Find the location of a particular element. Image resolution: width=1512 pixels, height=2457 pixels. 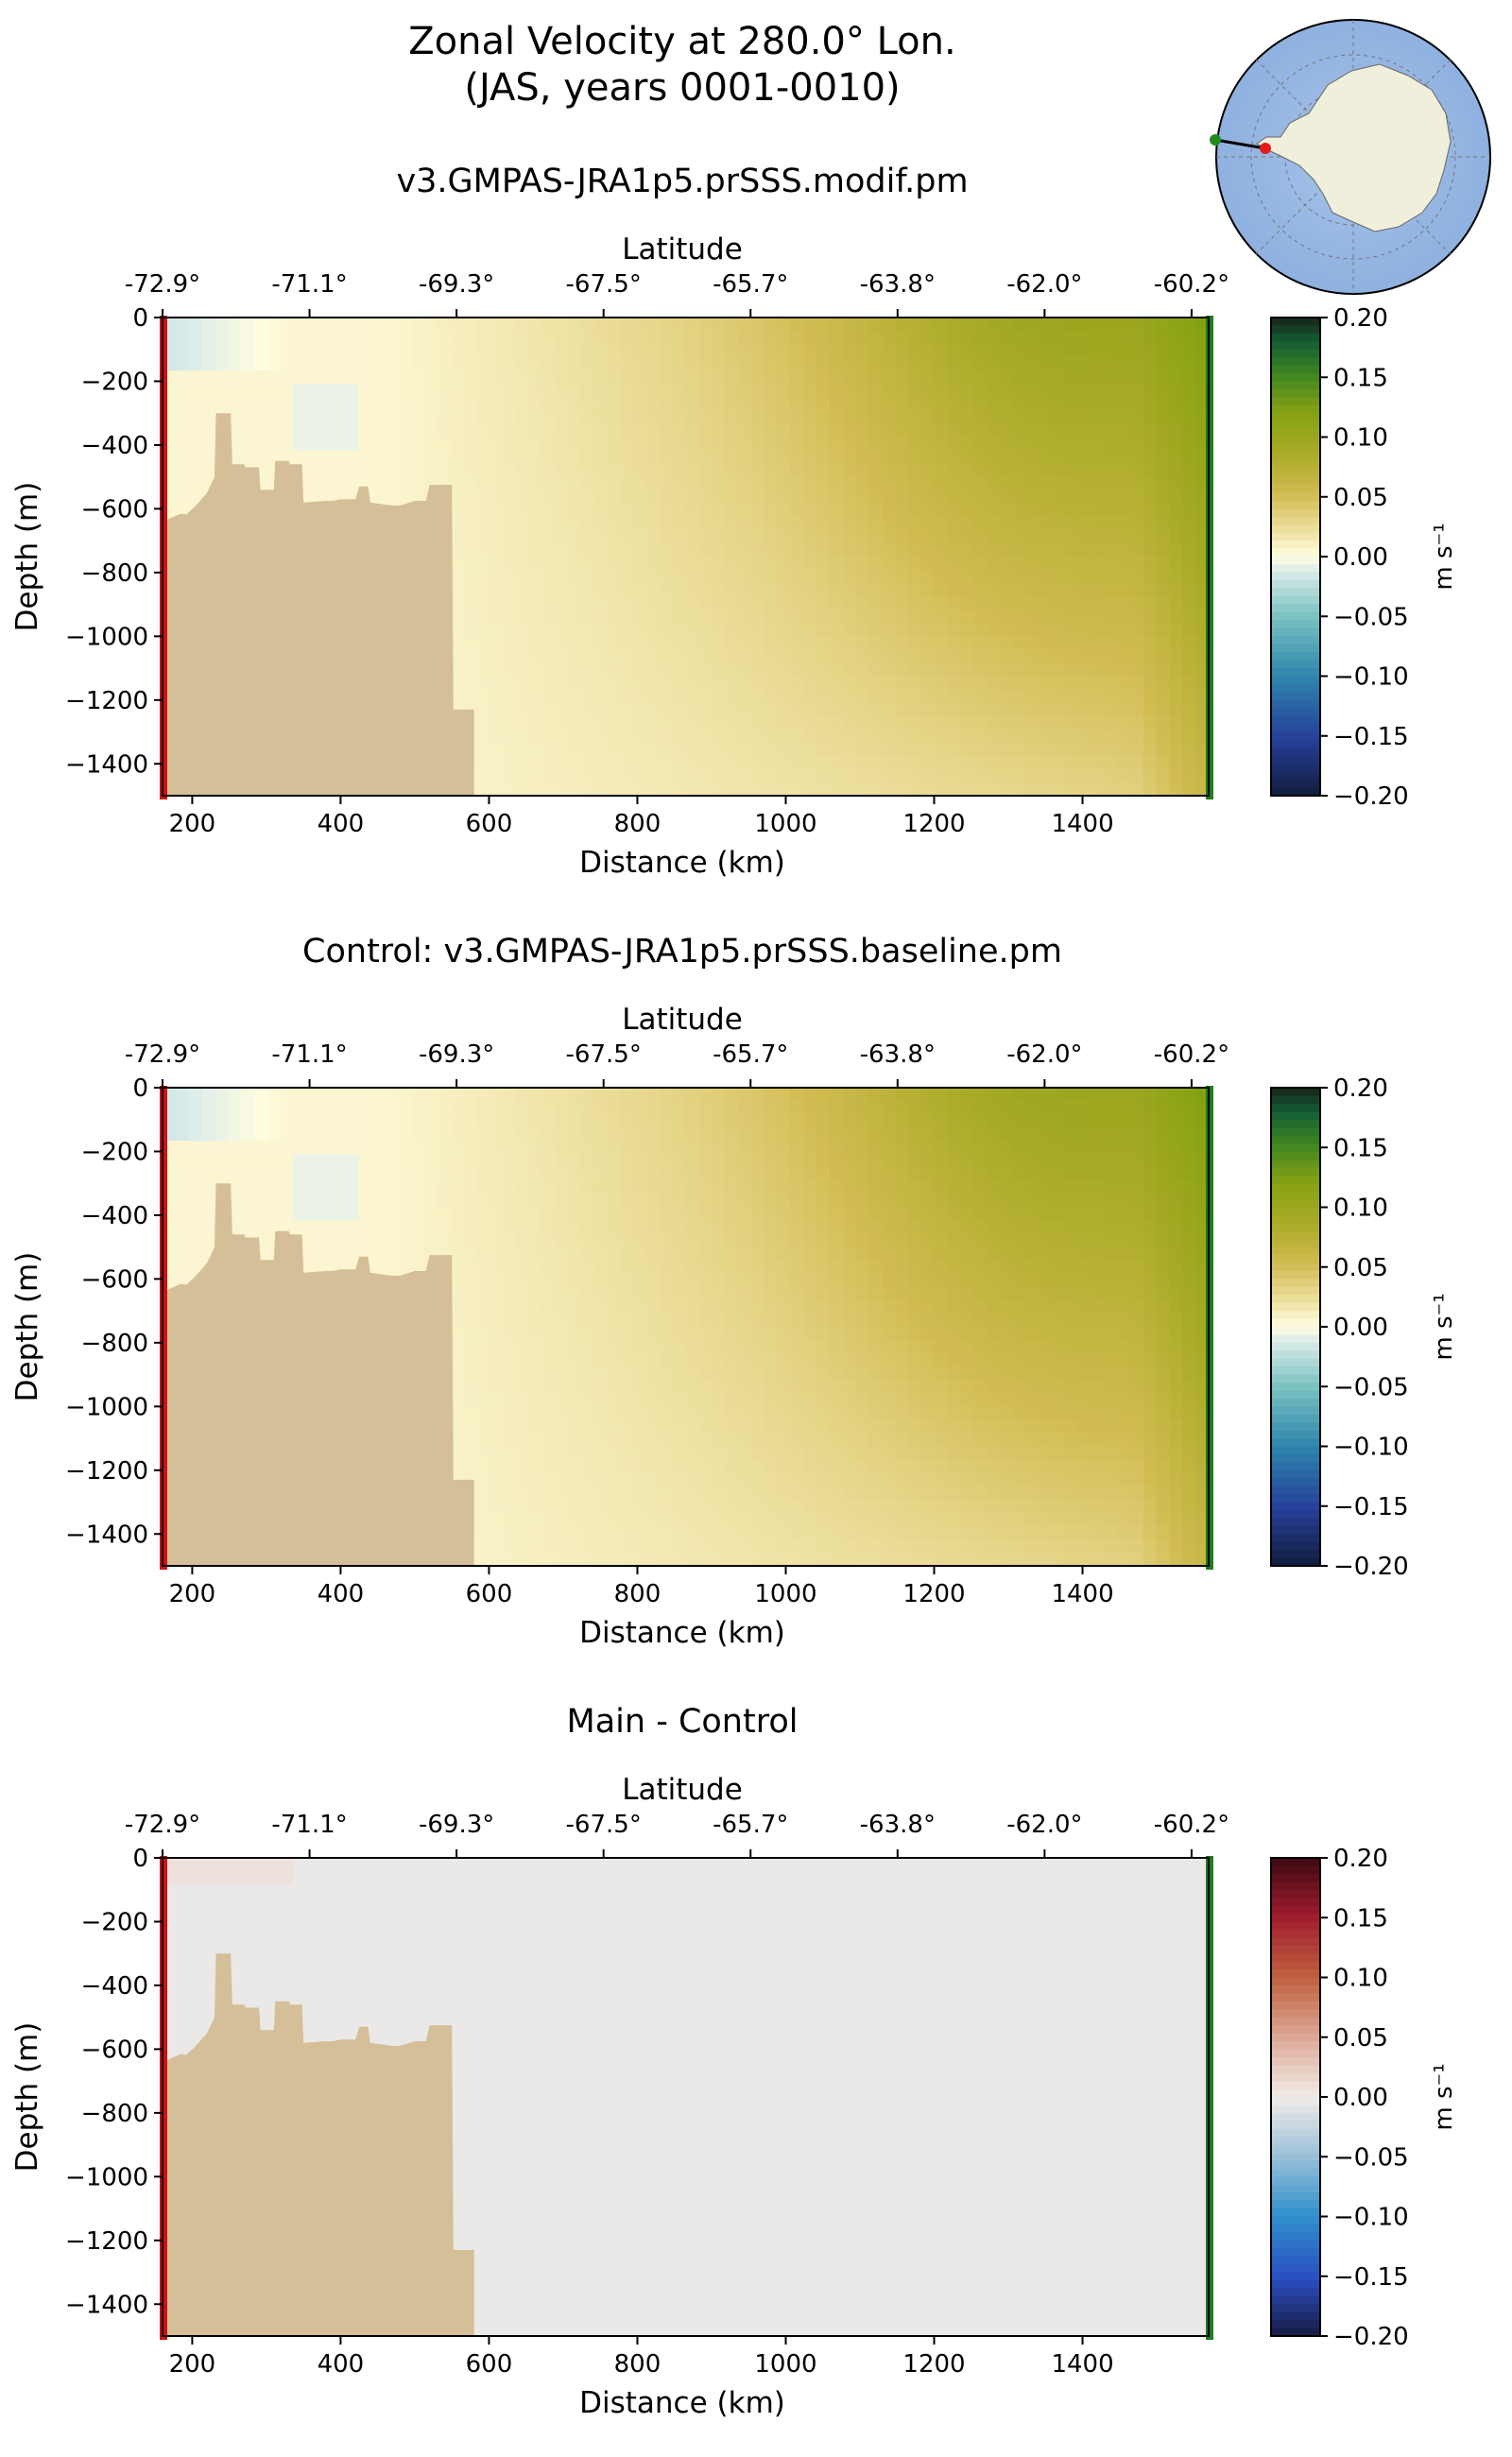

colorbar-tick-label: 0.05 is located at coordinates (1360, 498).